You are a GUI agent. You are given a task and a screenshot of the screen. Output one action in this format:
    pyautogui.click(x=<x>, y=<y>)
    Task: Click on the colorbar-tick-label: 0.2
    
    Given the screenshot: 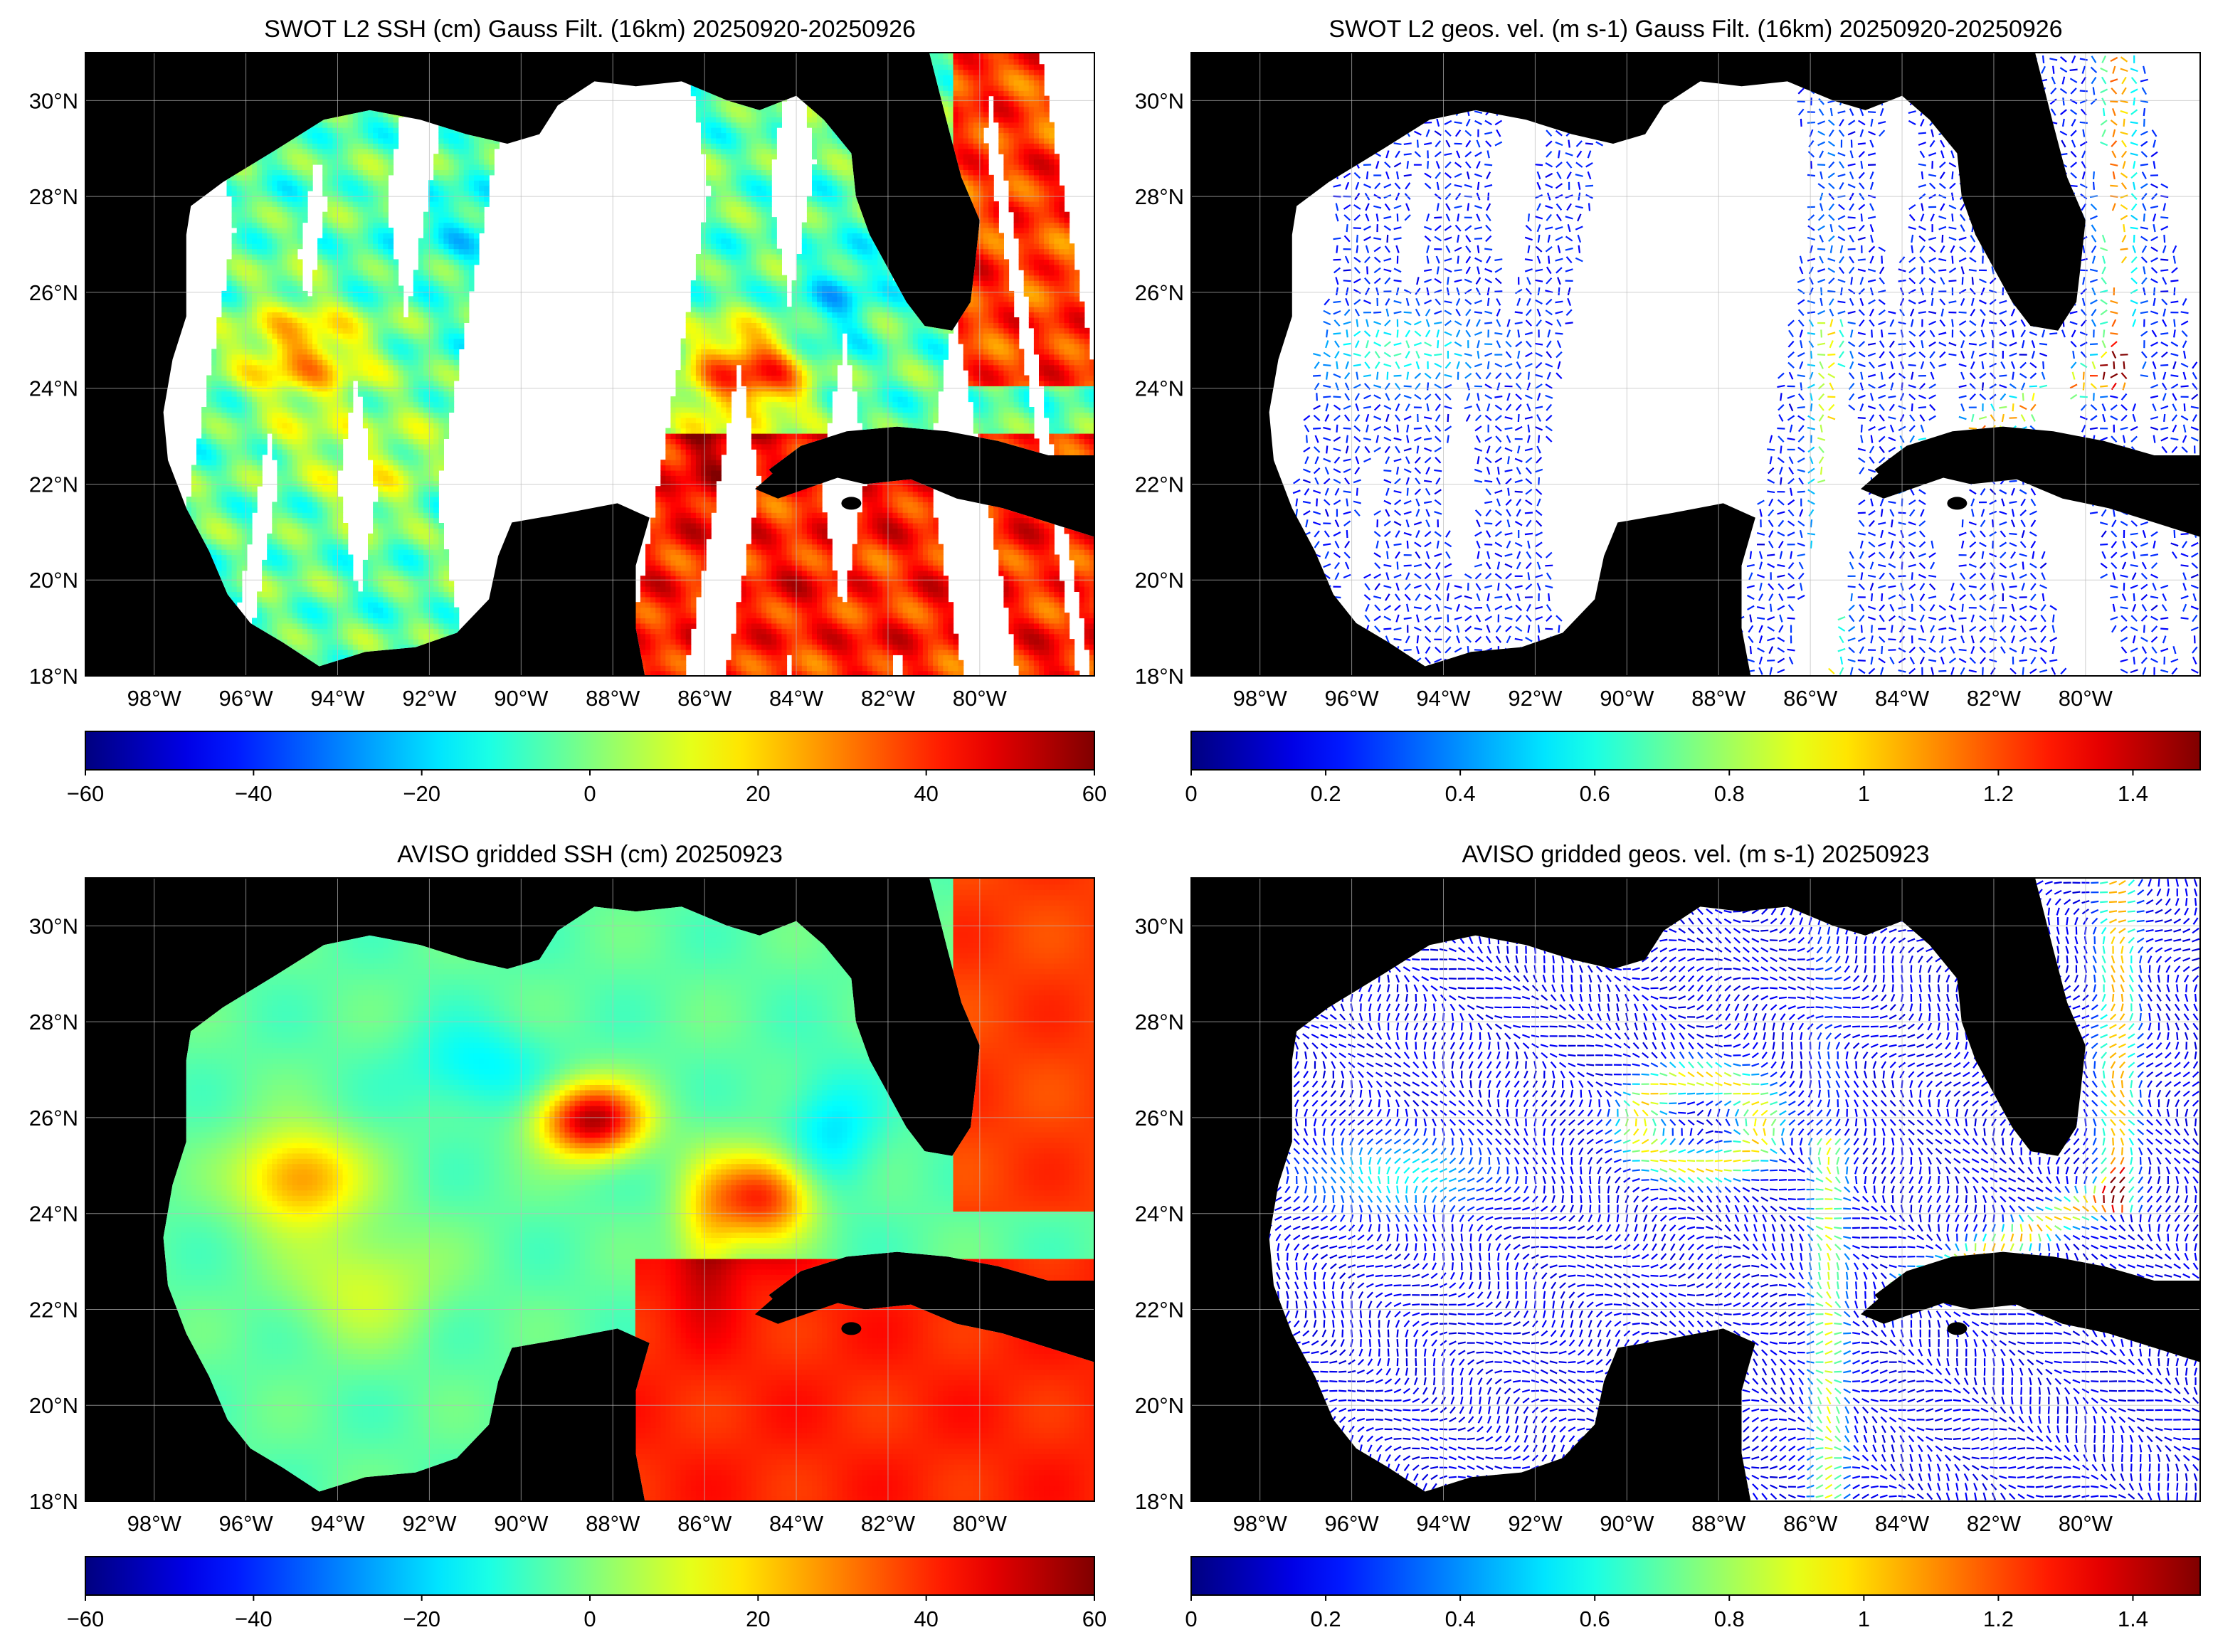 What is the action you would take?
    pyautogui.click(x=1326, y=1618)
    